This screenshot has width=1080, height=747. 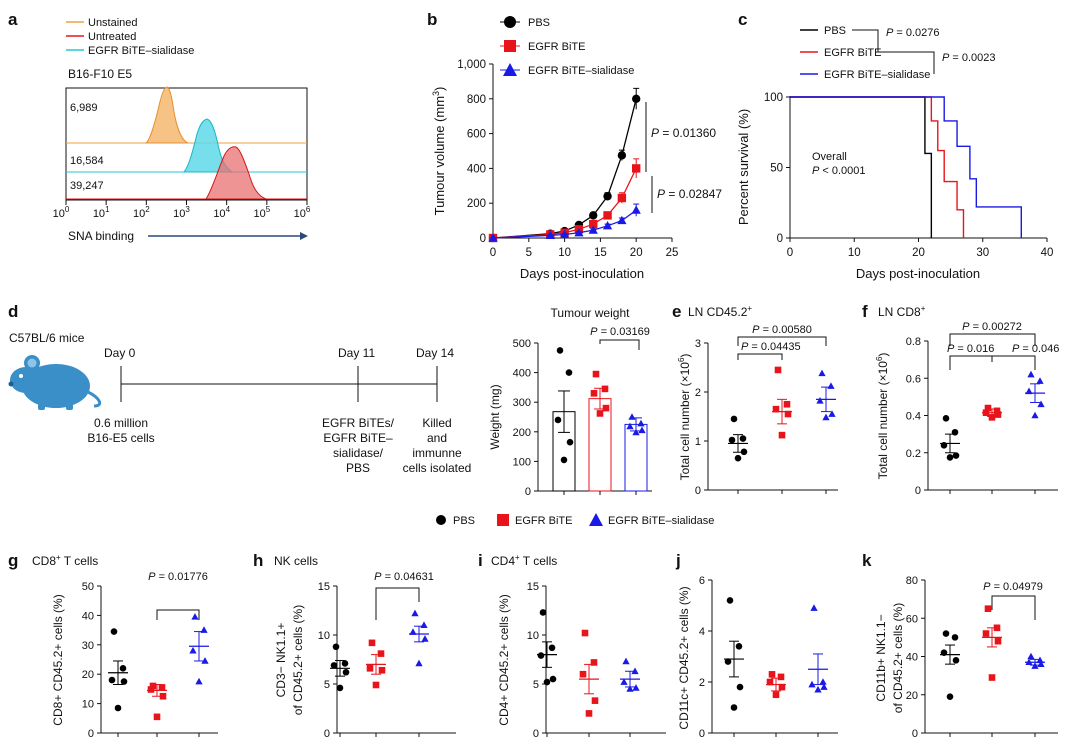 I want to click on killed-line-1: Killed, so click(x=436, y=423).